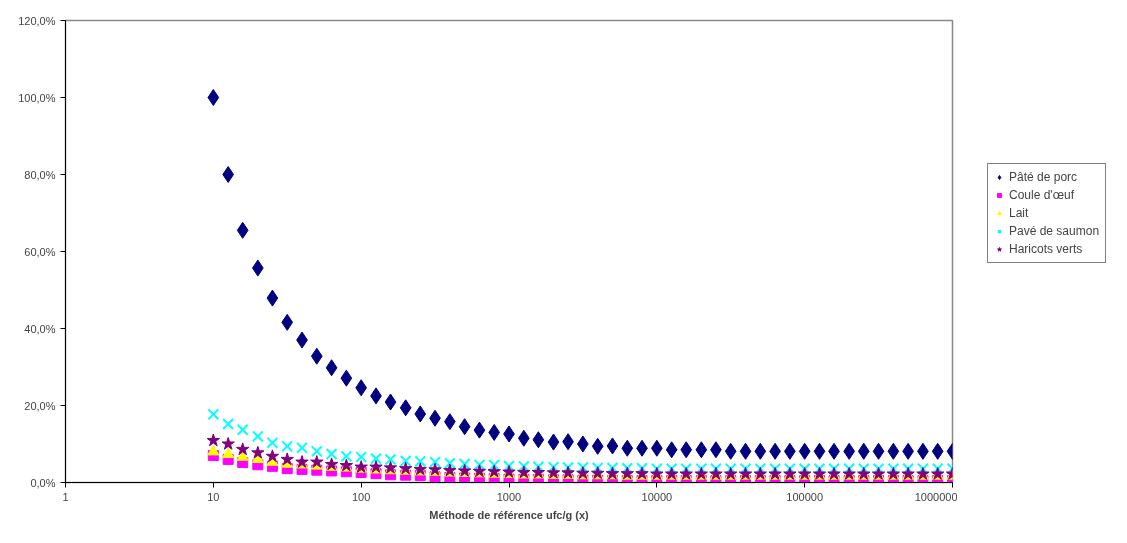  What do you see at coordinates (1019, 213) in the screenshot?
I see `legend-label: Lait` at bounding box center [1019, 213].